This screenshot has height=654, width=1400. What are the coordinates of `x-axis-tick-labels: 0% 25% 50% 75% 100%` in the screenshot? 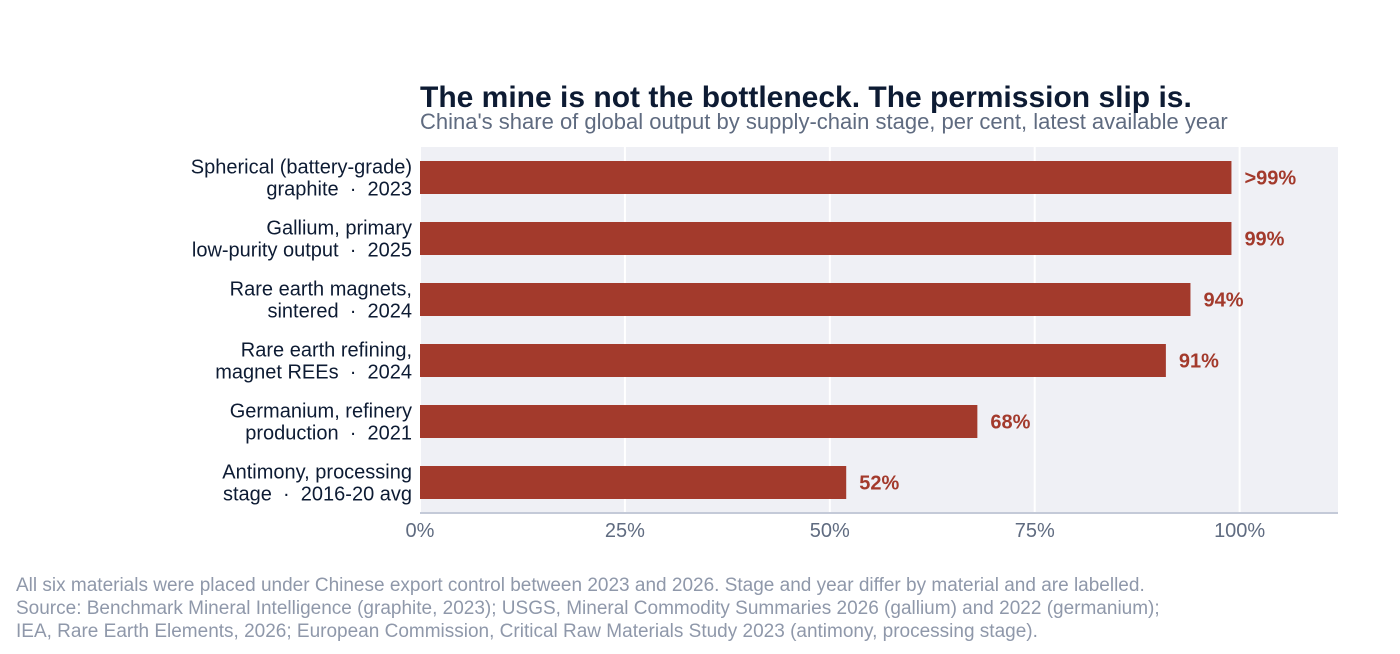 It's located at (836, 531).